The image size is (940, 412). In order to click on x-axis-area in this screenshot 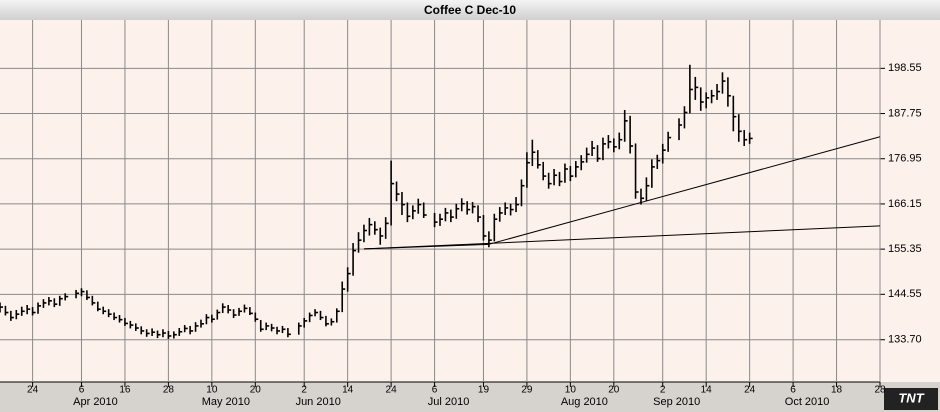, I will do `click(470, 397)`.